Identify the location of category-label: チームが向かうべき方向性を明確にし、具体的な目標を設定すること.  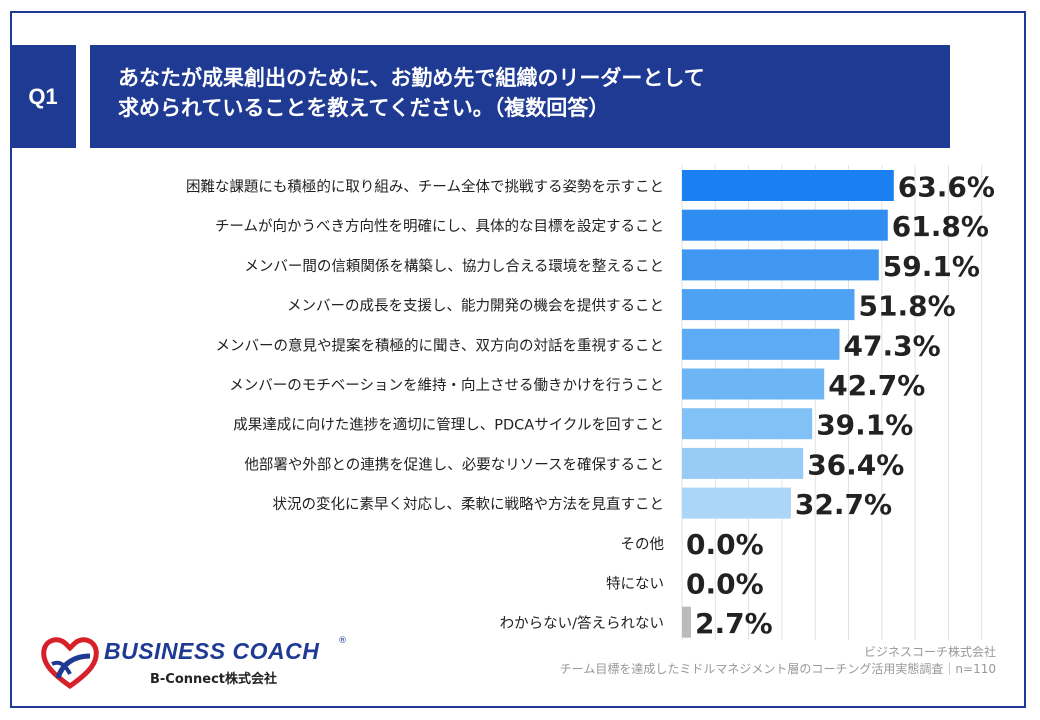
(439, 226).